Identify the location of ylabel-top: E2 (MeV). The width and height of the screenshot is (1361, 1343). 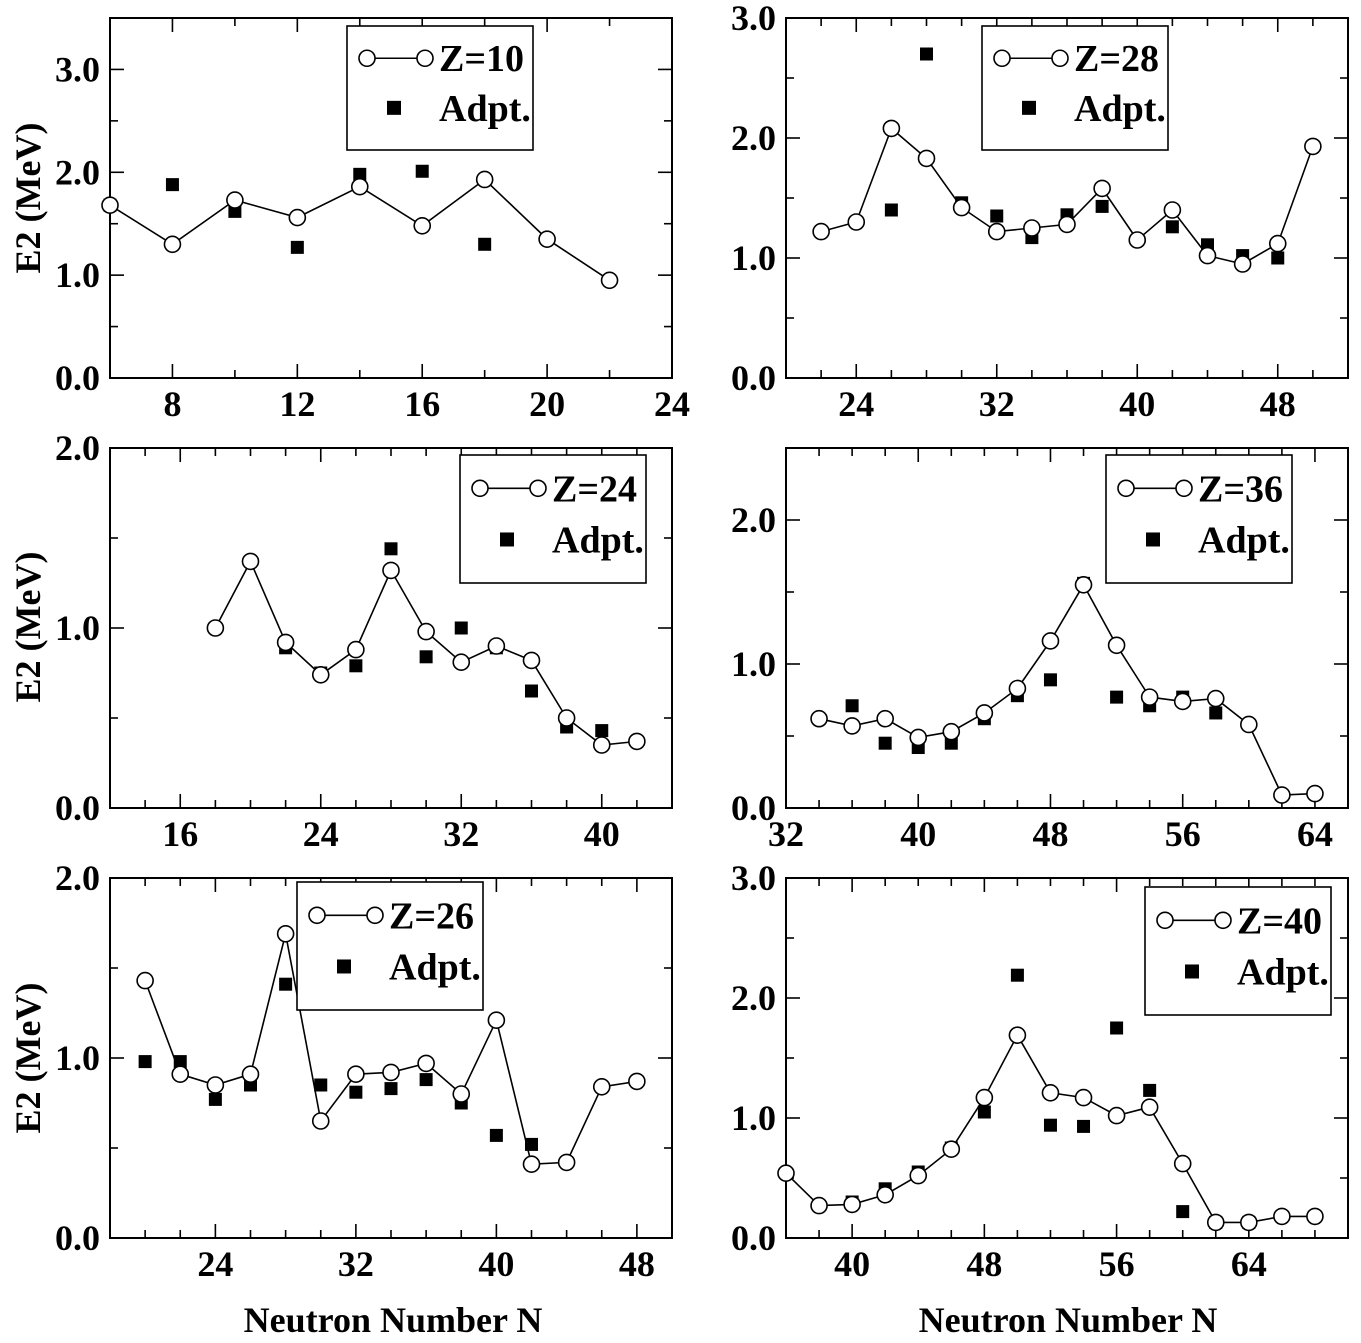
(28, 198).